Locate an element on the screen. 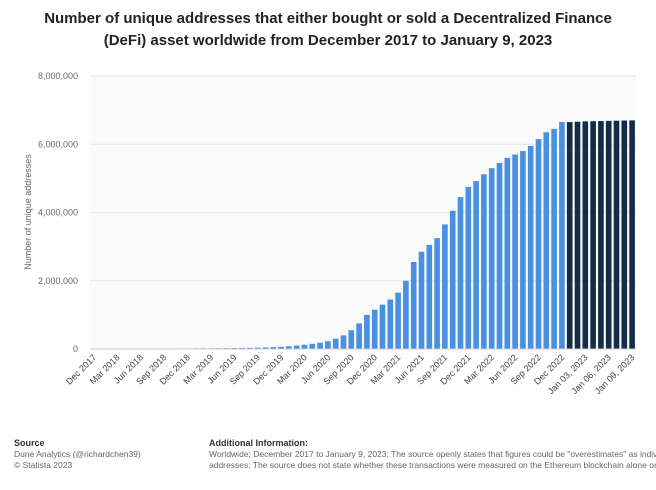 This screenshot has width=656, height=490. y-tick-label: 2,000,000 is located at coordinates (58, 281).